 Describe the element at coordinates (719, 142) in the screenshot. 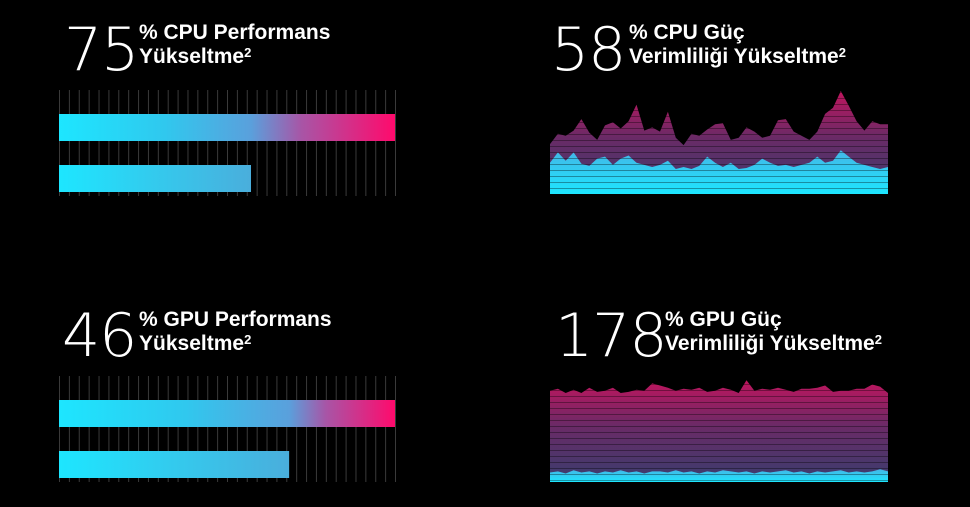

I see `cpu-efficiency-area-chart` at that location.